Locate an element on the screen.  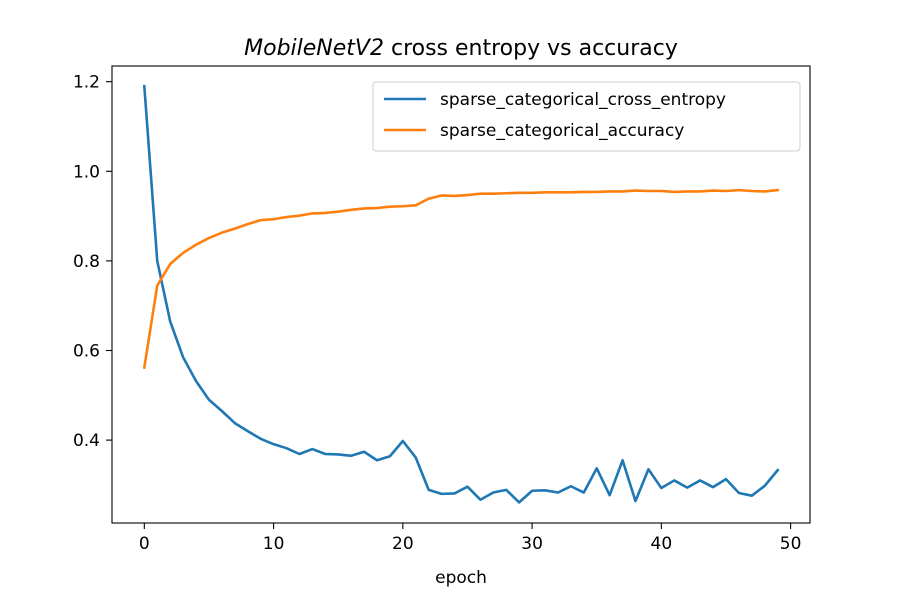
y-tick-label: 0.6 is located at coordinates (86, 352).